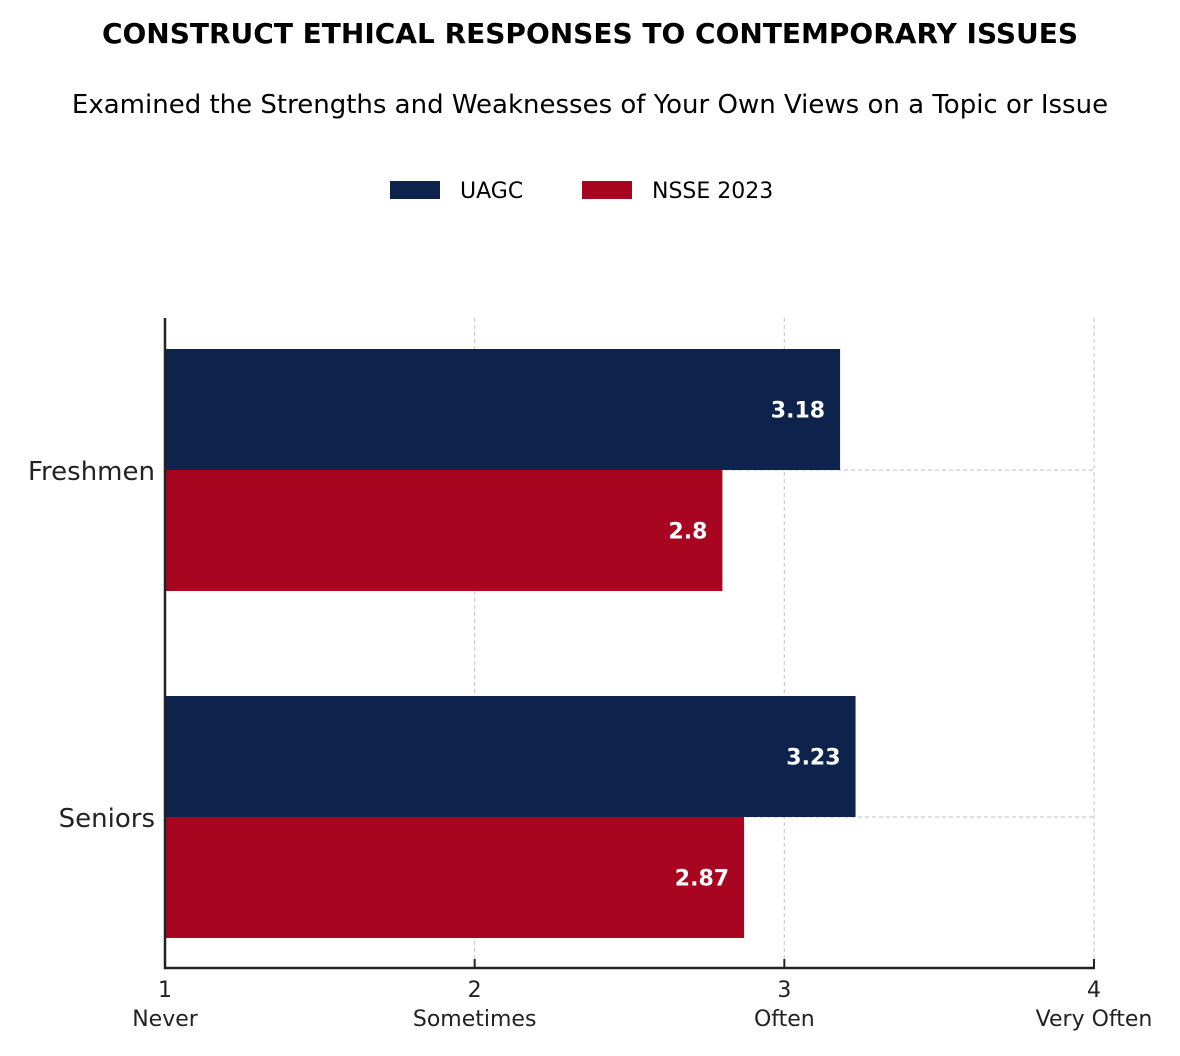 The height and width of the screenshot is (1056, 1180). What do you see at coordinates (1094, 1019) in the screenshot?
I see `x-tick-label-very-often: Very Often` at bounding box center [1094, 1019].